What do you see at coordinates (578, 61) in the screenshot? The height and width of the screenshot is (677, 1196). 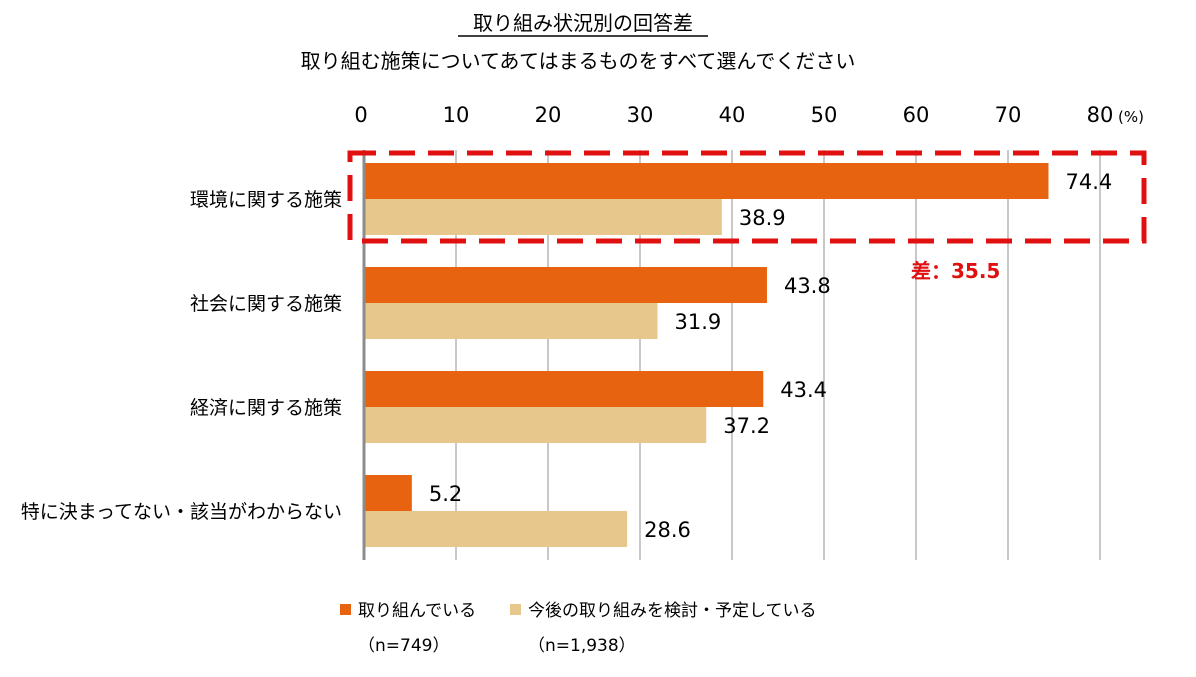 I see `chart-subtitle: 取り組む施策についてあてはまるものをすべて選んでください` at bounding box center [578, 61].